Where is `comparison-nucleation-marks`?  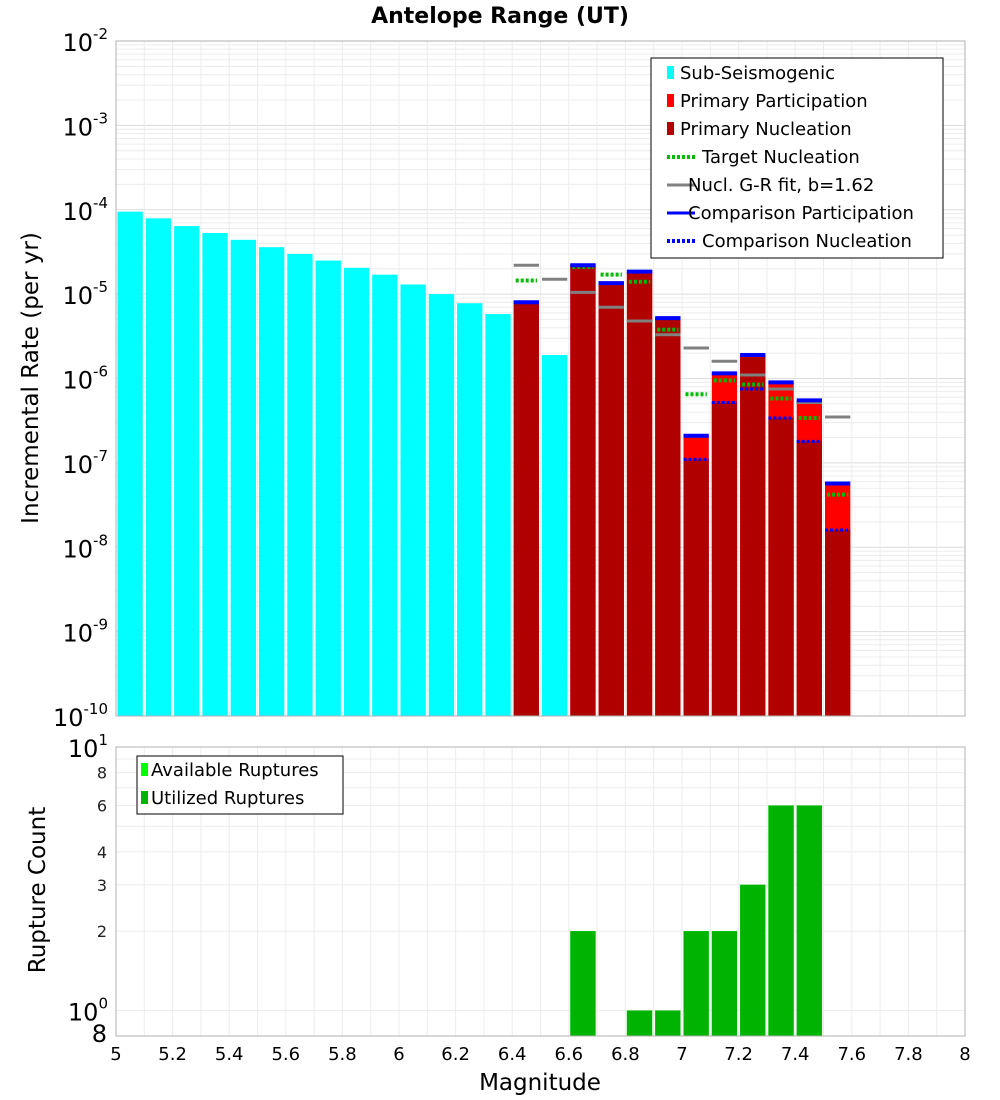
comparison-nucleation-marks is located at coordinates (682, 397).